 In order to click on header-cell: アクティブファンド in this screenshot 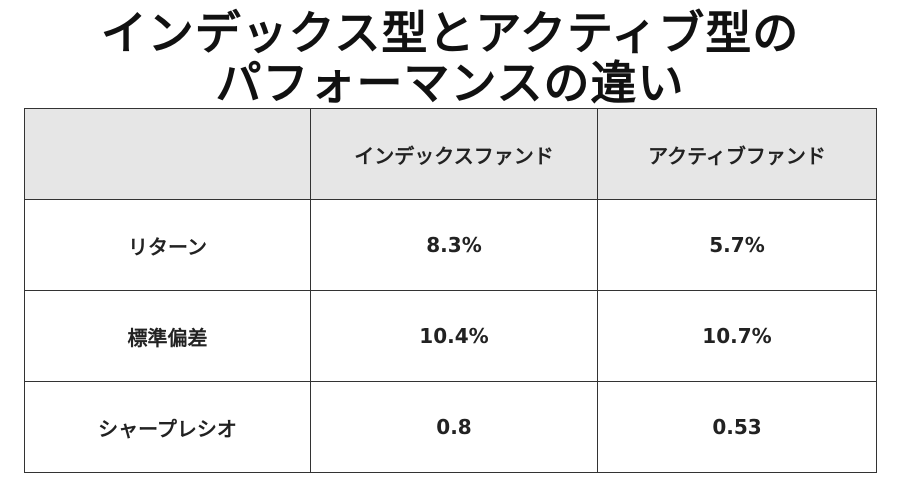, I will do `click(737, 154)`.